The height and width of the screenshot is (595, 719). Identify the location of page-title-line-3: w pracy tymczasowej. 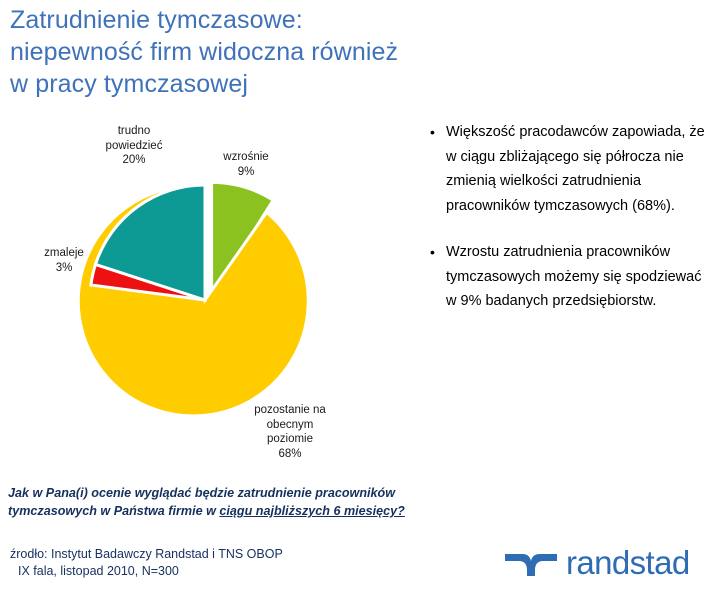
(129, 84).